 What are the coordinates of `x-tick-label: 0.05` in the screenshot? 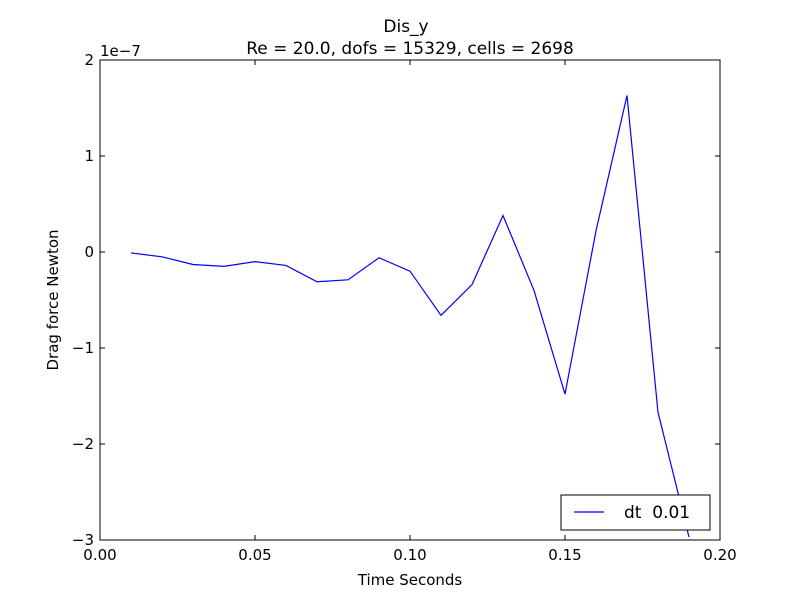 It's located at (254, 555).